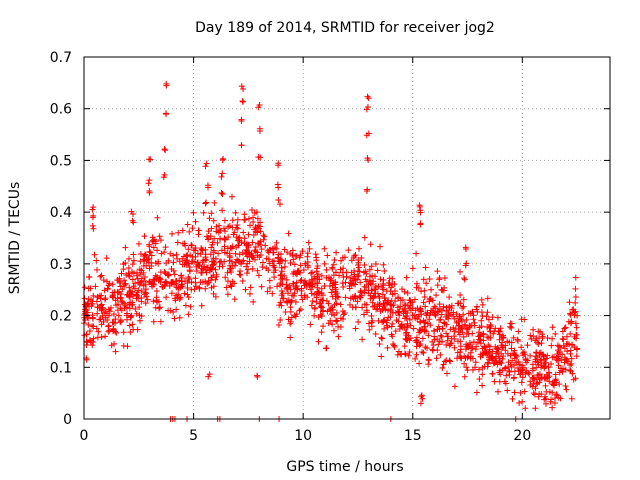  Describe the element at coordinates (61, 317) in the screenshot. I see `y-tick-label: 0.2` at that location.